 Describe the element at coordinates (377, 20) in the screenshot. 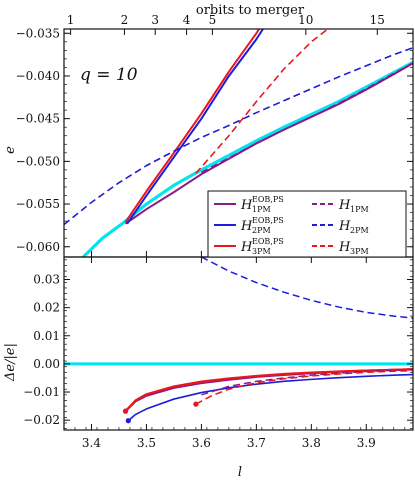

I see `orbit-tick-label: 15` at that location.